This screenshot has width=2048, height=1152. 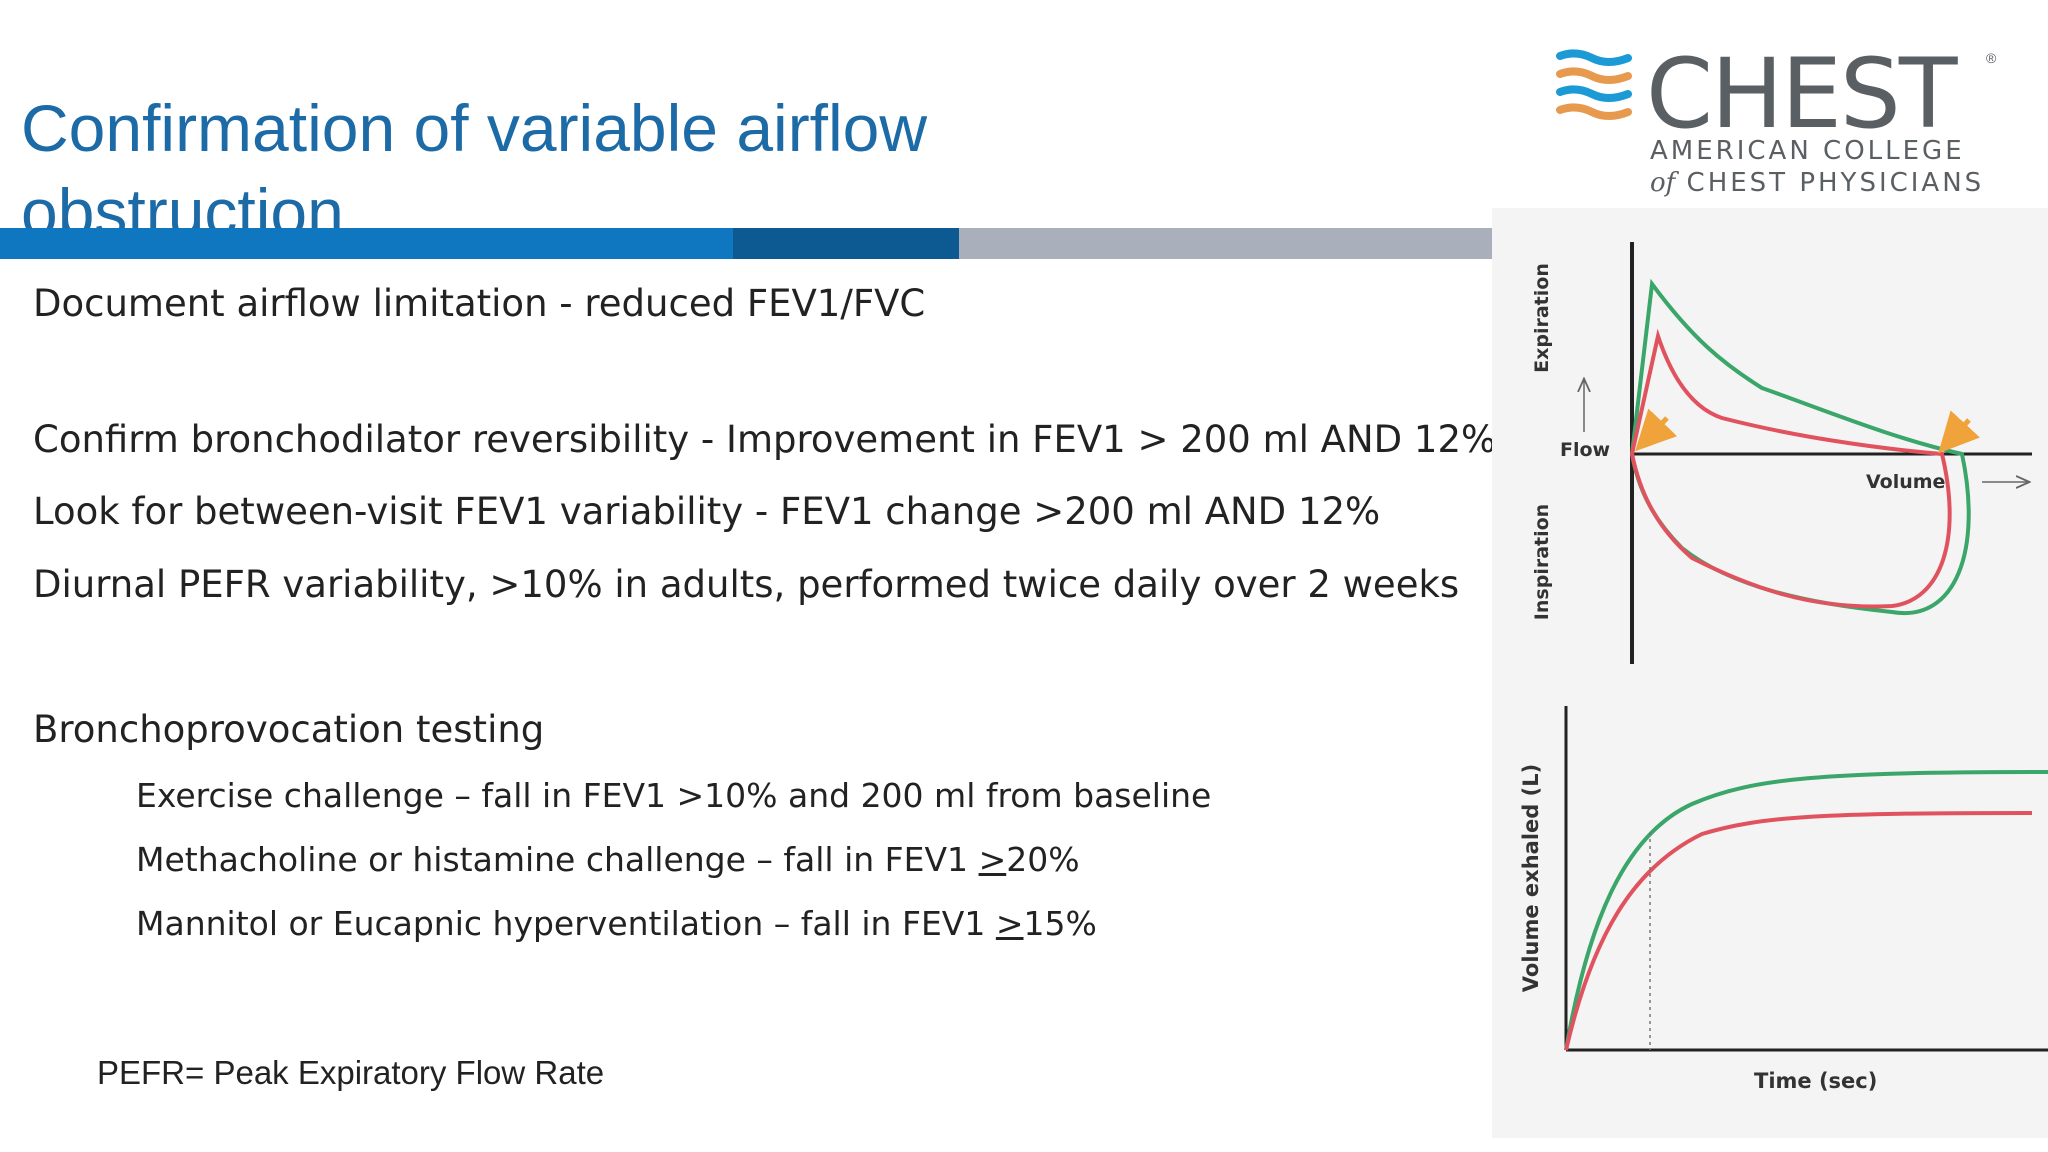 I want to click on logo-of: of, so click(x=1663, y=183).